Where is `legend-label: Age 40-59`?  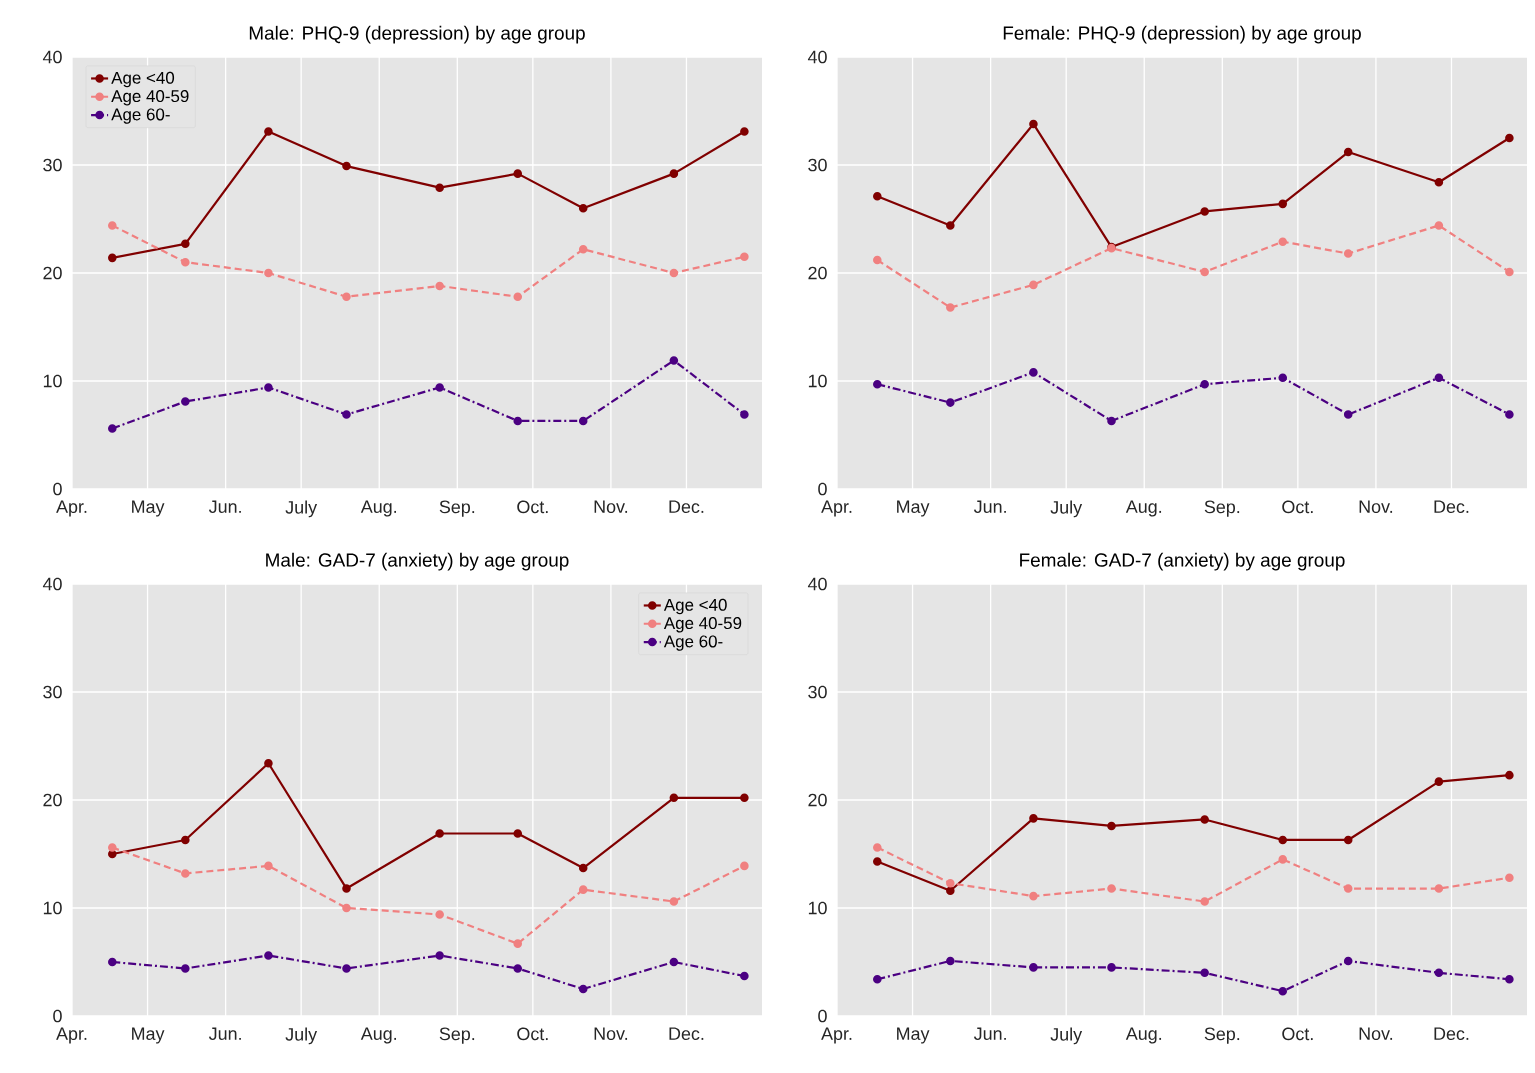
legend-label: Age 40-59 is located at coordinates (702, 625).